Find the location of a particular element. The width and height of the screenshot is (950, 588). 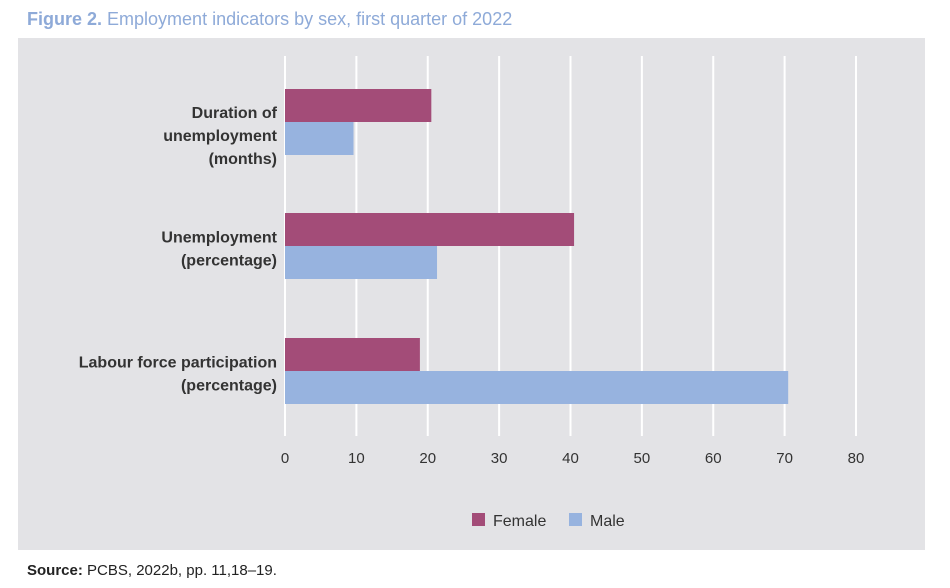

x-tick-label: 10 is located at coordinates (356, 458).